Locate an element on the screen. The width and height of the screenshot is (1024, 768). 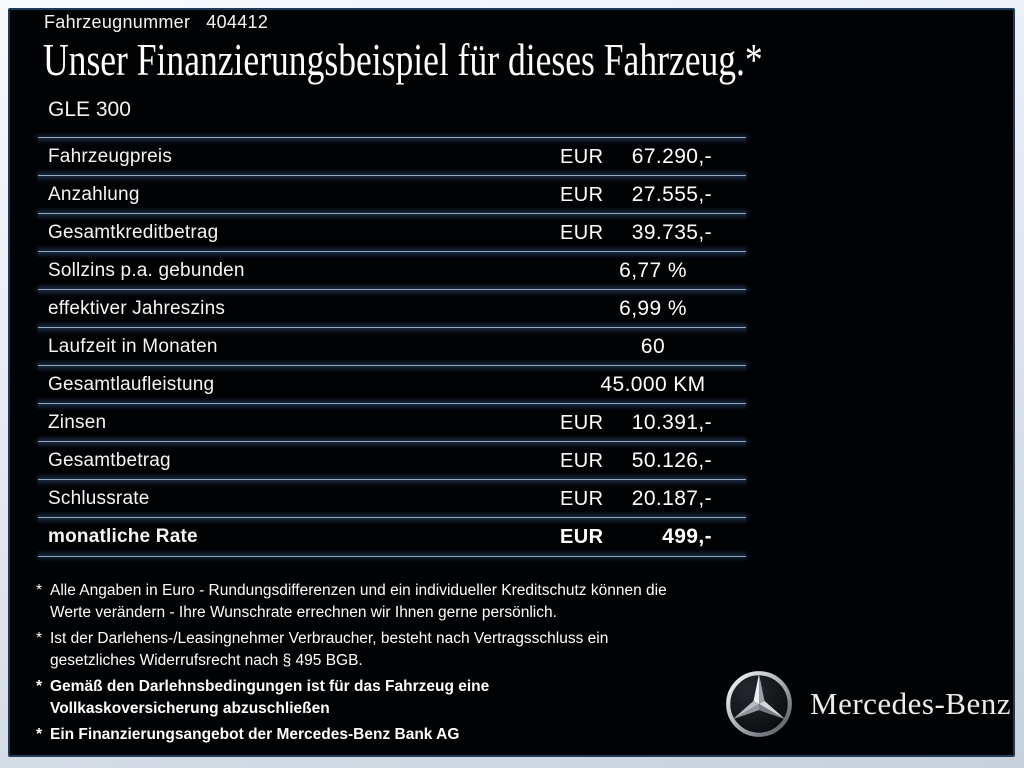
row-label: Gesamtbetrag is located at coordinates (109, 460).